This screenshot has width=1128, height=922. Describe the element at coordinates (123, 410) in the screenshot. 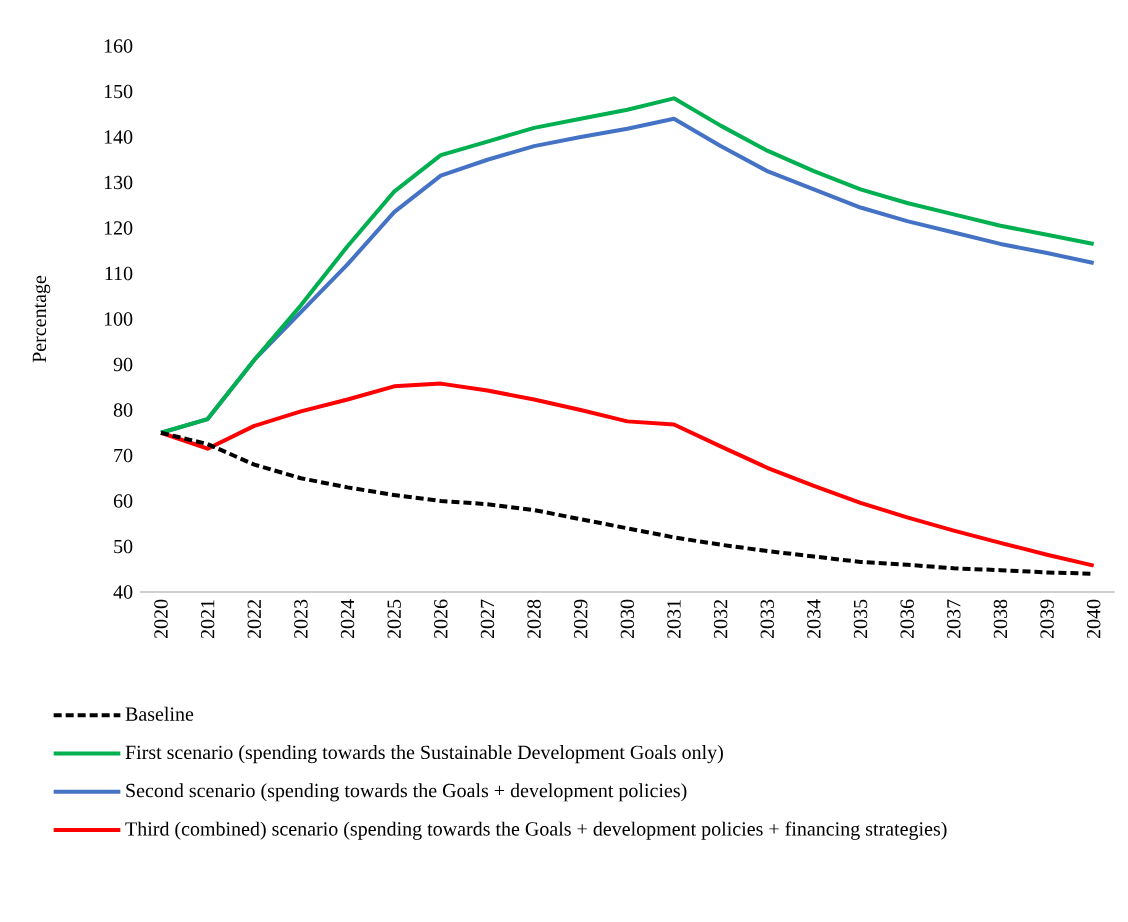

I see `y-tick-label: 80` at that location.